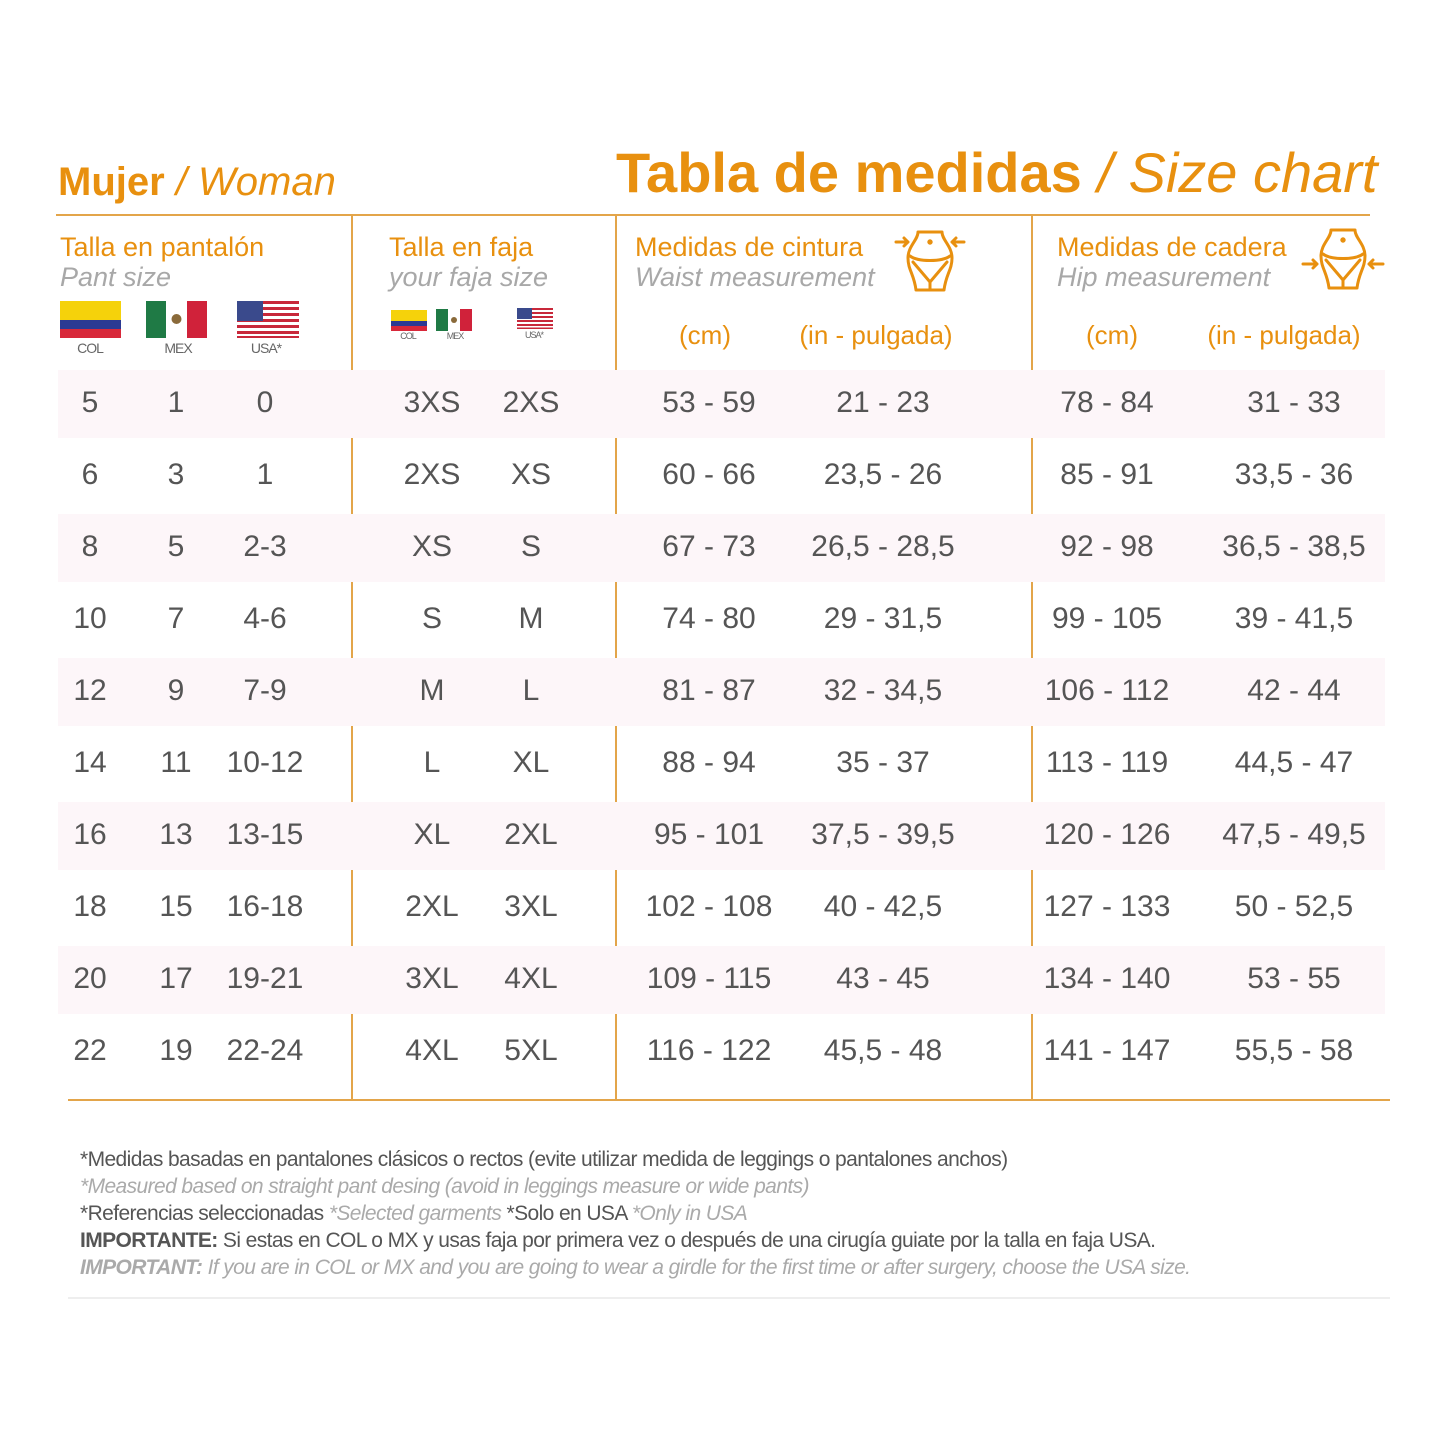 The width and height of the screenshot is (1445, 1445). What do you see at coordinates (90, 906) in the screenshot?
I see `cell-pant-col: 18` at bounding box center [90, 906].